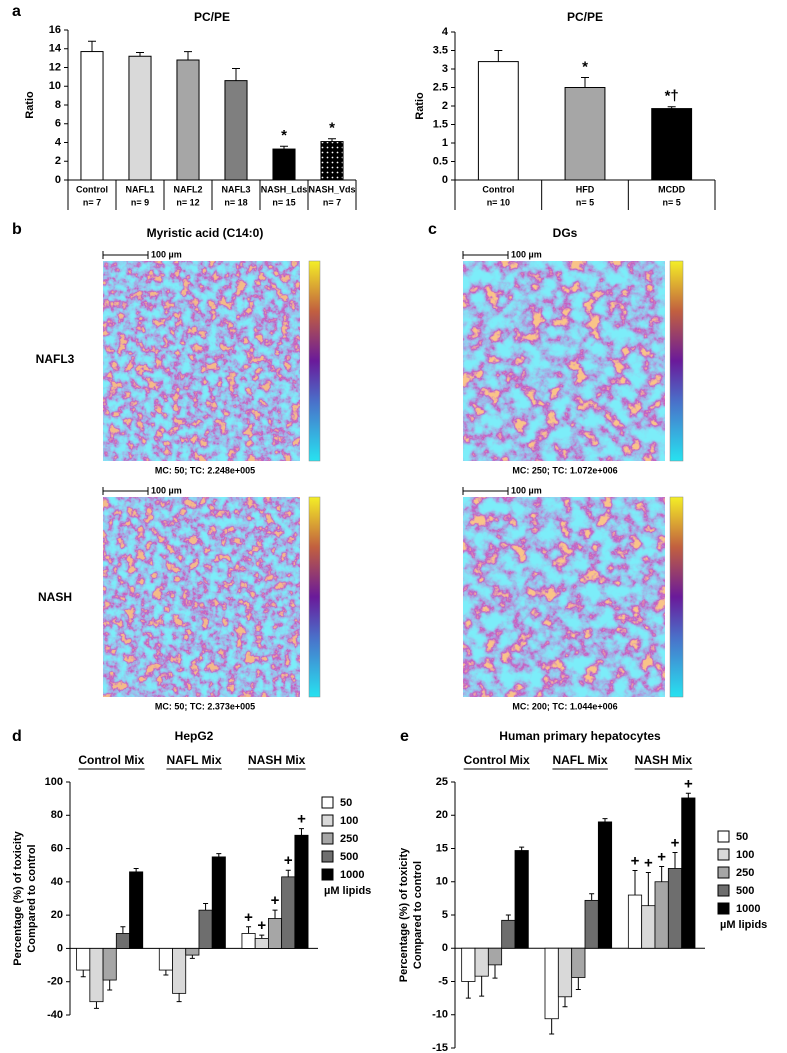 This screenshot has height=1053, width=787. What do you see at coordinates (314, 597) in the screenshot?
I see `colorbar` at bounding box center [314, 597].